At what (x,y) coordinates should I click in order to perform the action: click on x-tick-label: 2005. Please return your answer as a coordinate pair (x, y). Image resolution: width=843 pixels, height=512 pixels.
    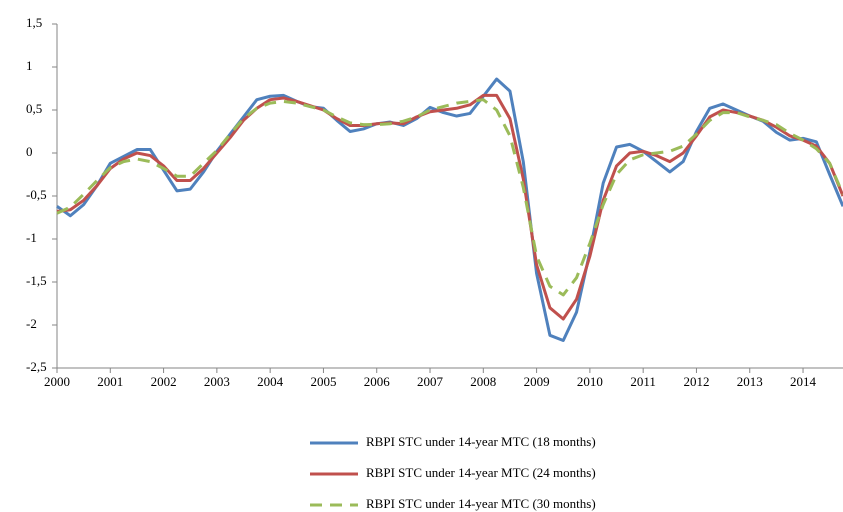
    Looking at the image, I should click on (323, 381).